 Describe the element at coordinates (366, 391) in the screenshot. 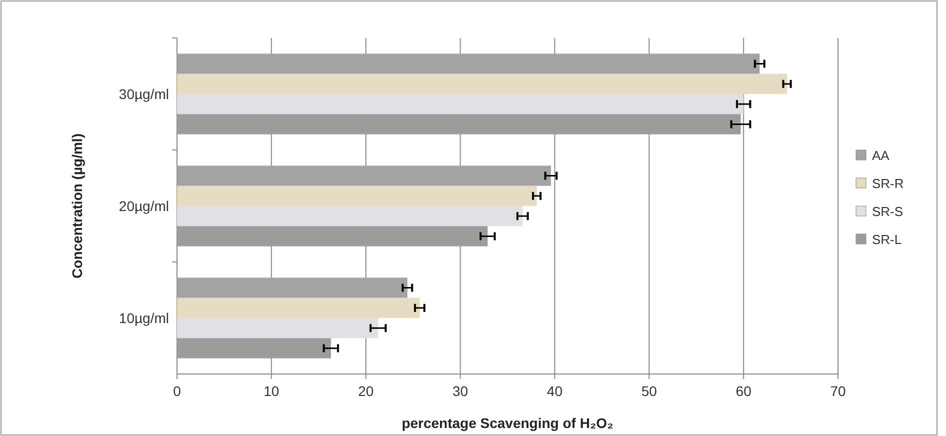

I see `x-tick-label: 20` at that location.